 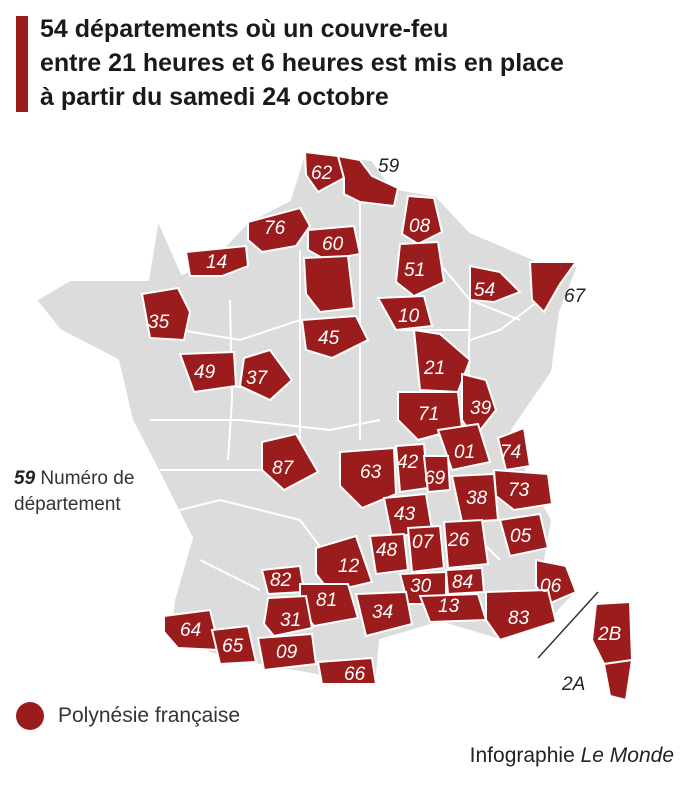 I want to click on legend-key: 59 Numéro de département, so click(x=94, y=492).